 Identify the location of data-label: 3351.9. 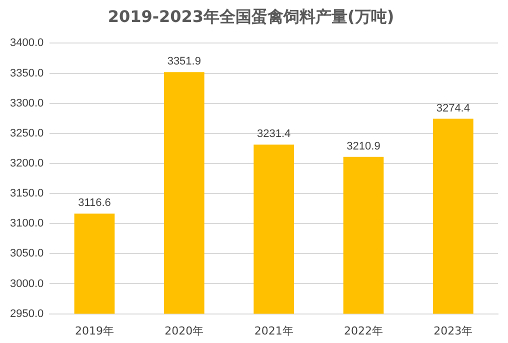
(184, 62).